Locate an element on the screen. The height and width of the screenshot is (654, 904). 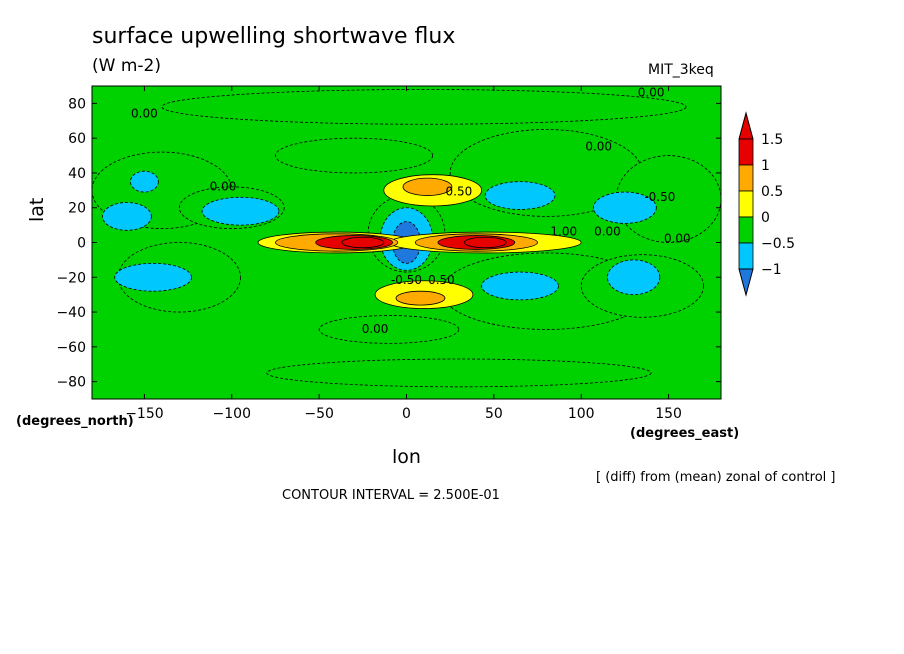
y-tick-label: 80 is located at coordinates (77, 104).